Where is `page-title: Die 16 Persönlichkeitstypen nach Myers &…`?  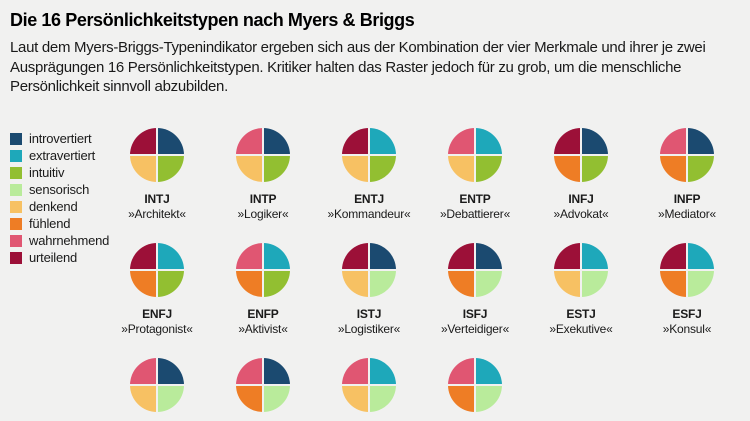
page-title: Die 16 Persönlichkeitstypen nach Myers &… is located at coordinates (212, 20).